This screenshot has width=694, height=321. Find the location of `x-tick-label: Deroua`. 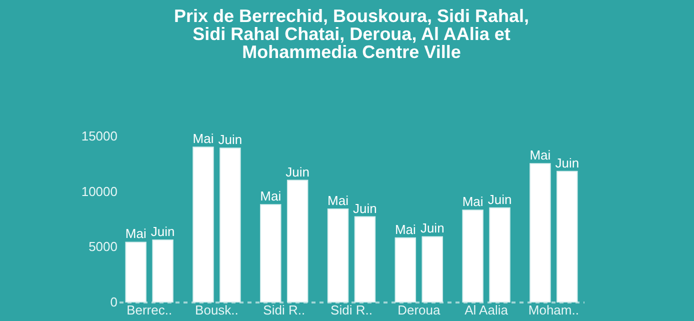

x-tick-label: Deroua is located at coordinates (419, 310).